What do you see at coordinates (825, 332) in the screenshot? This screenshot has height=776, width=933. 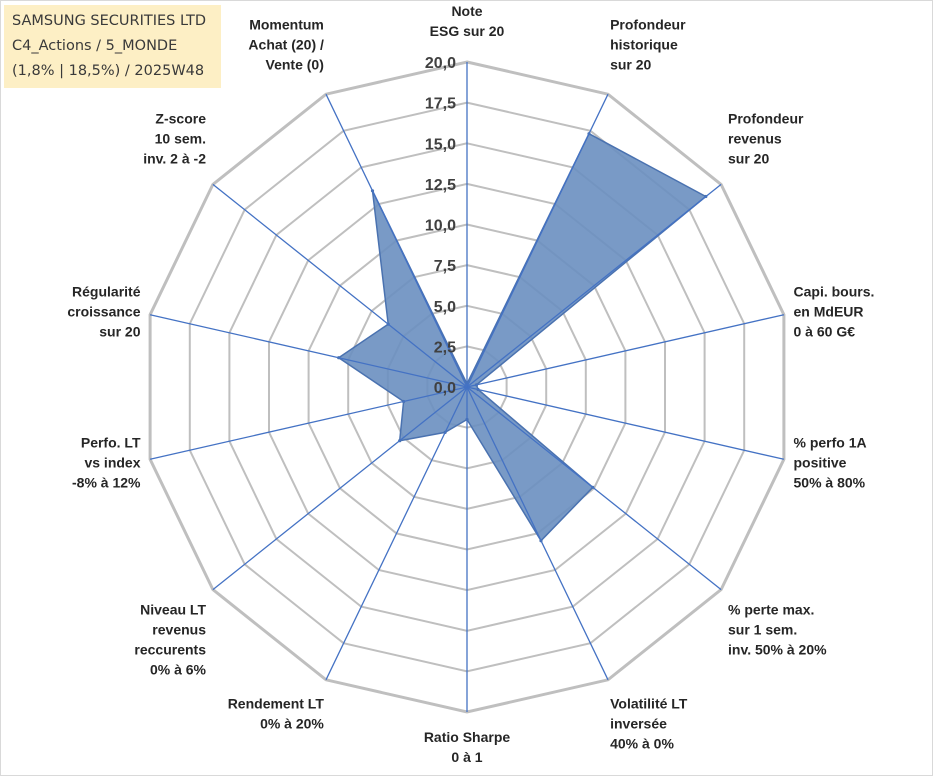 I see `axis-label-line: 0 à 60 G€` at bounding box center [825, 332].